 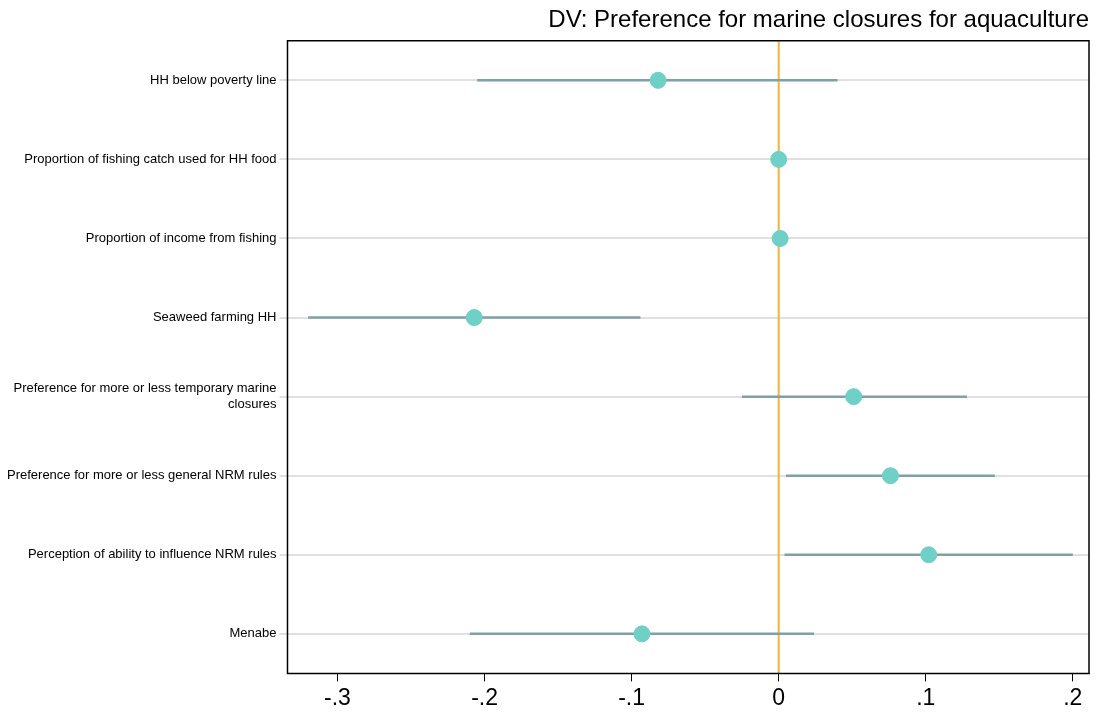 What do you see at coordinates (337, 696) in the screenshot?
I see `x-tick-label: -.3` at bounding box center [337, 696].